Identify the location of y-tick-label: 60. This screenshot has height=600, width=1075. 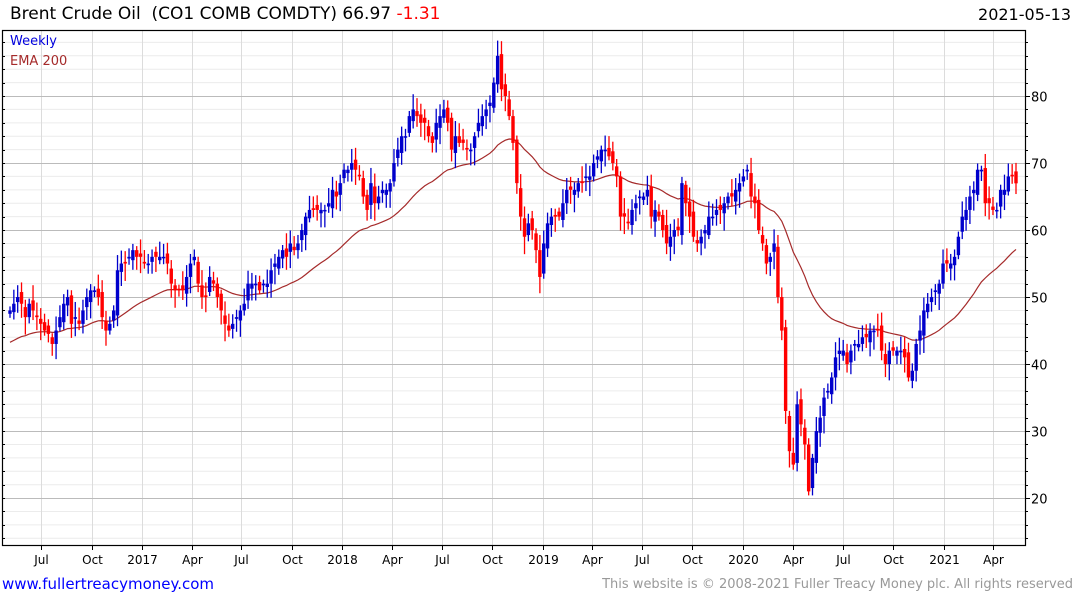
(1039, 232).